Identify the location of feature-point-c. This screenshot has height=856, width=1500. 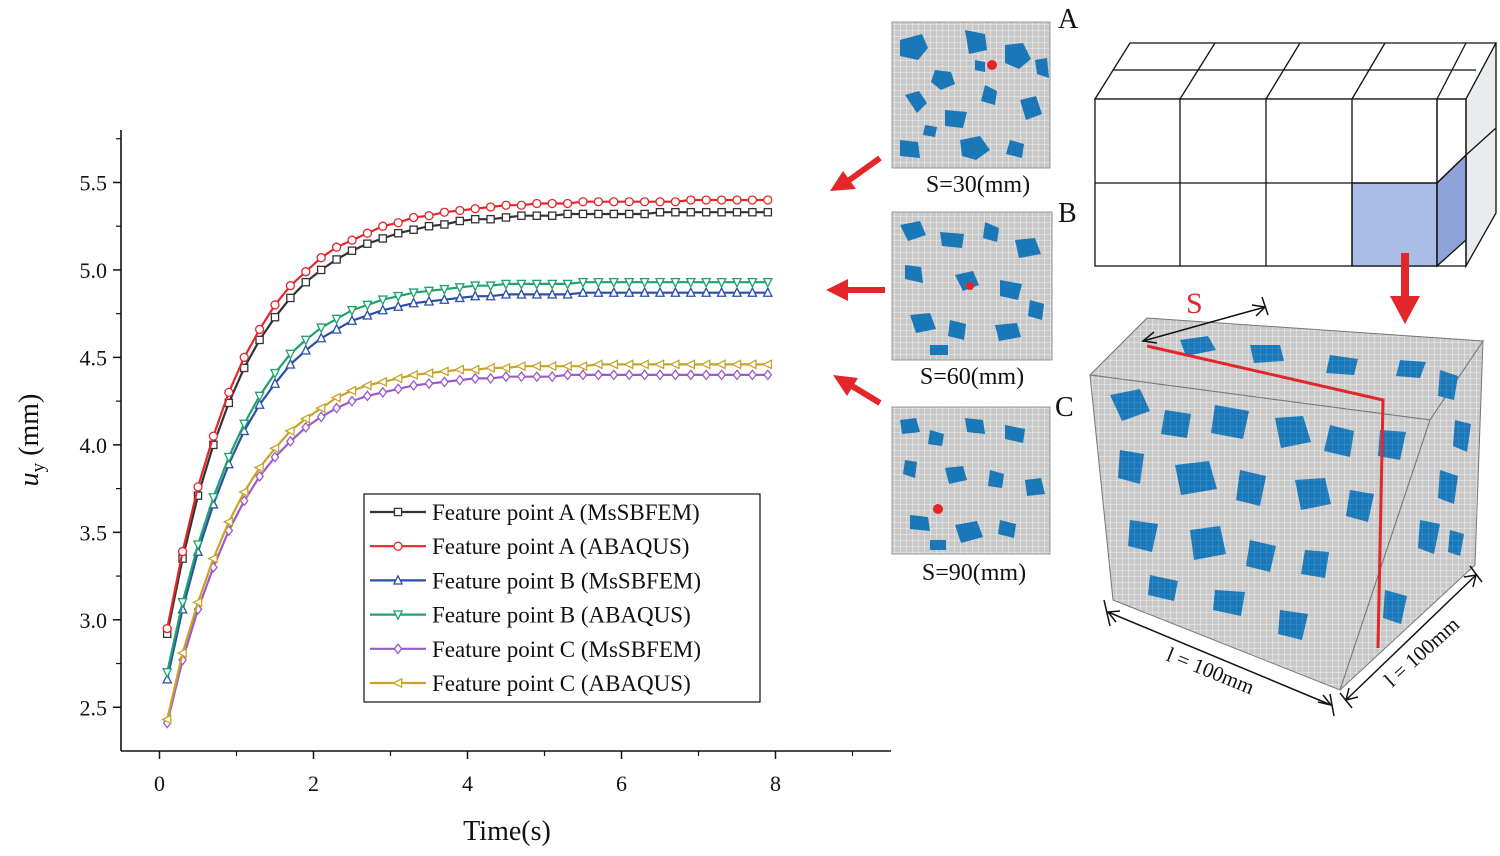
(938, 509).